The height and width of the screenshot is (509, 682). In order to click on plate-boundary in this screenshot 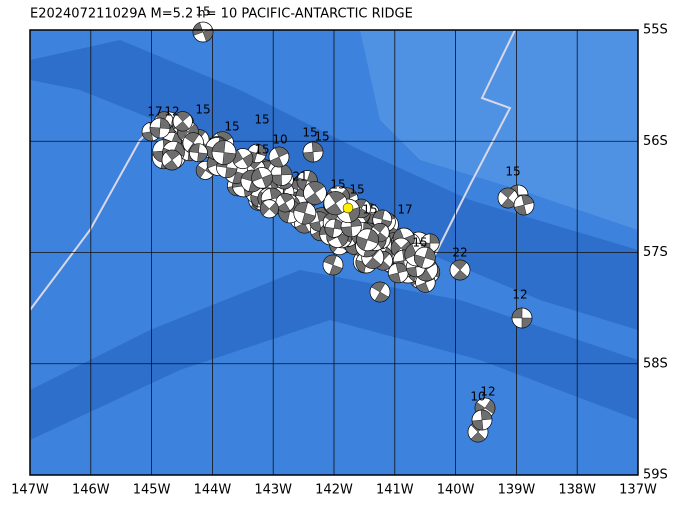, I will do `click(472, 147)`.